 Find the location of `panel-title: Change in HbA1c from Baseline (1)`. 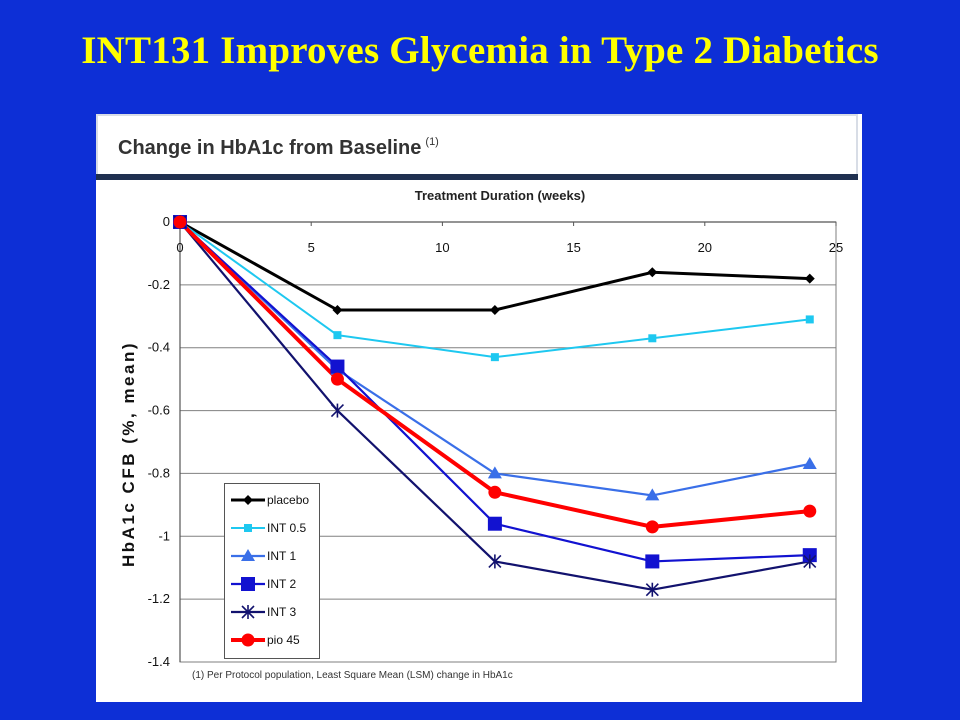

panel-title: Change in HbA1c from Baseline (1) is located at coordinates (278, 148).